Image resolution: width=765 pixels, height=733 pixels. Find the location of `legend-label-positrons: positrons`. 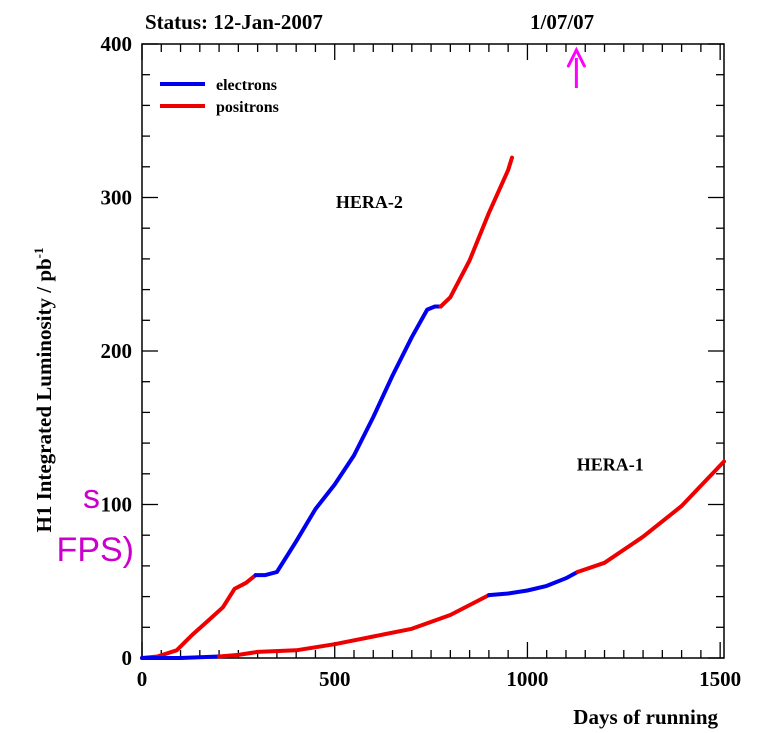

legend-label-positrons: positrons is located at coordinates (247, 107).